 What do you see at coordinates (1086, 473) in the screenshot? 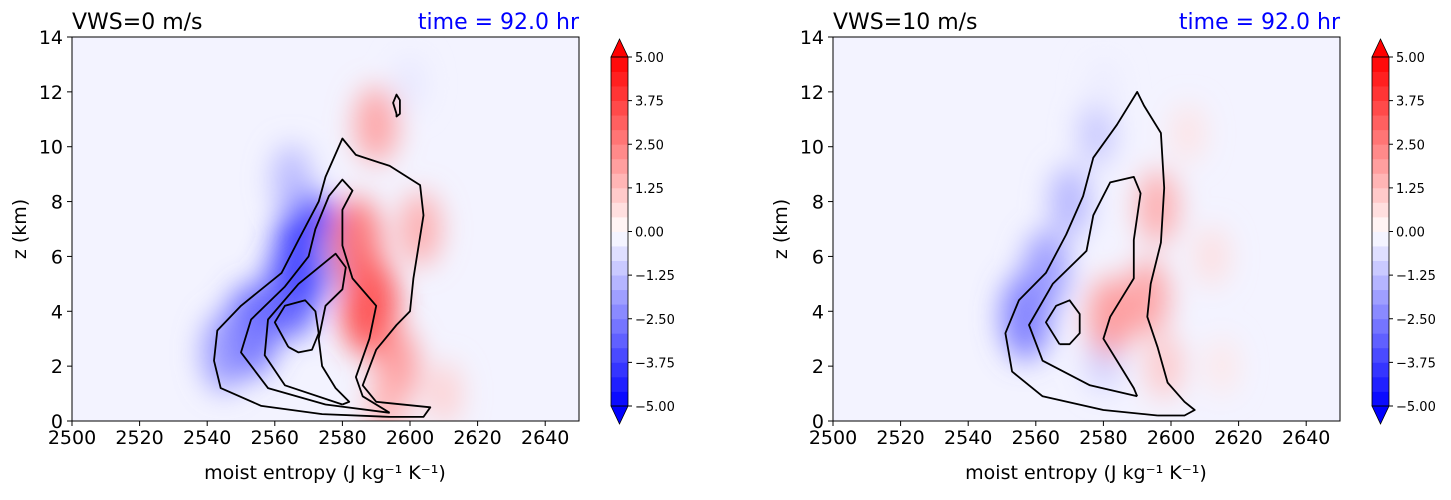
I see `x-axis-label: moist entropy (J kg⁻¹ K⁻¹)` at bounding box center [1086, 473].